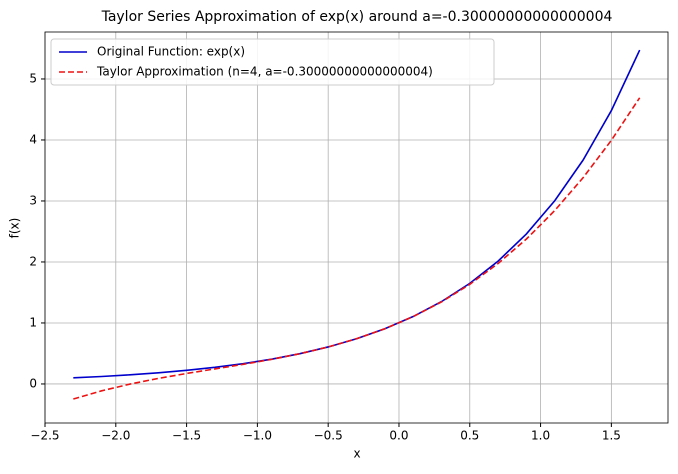 This screenshot has width=678, height=474. Describe the element at coordinates (469, 436) in the screenshot. I see `x-tick-label: 0.5` at that location.